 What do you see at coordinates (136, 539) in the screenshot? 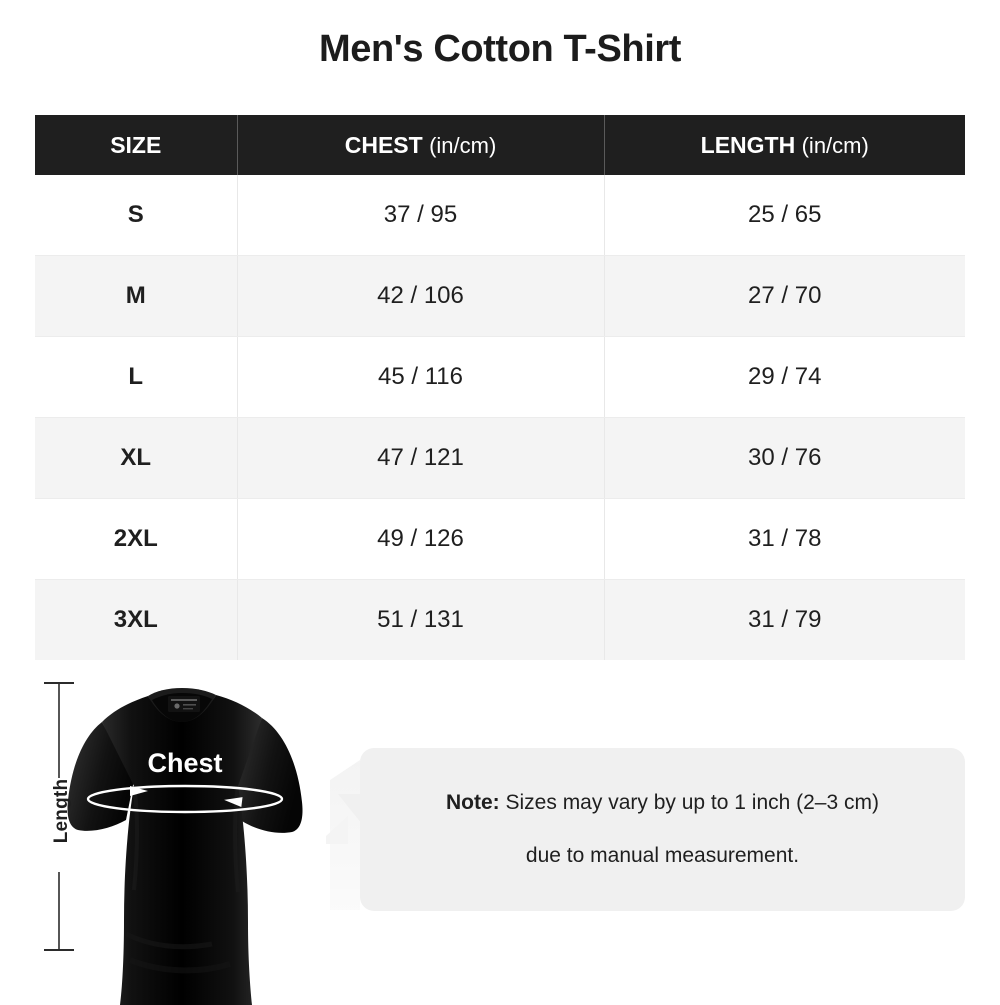
I see `cell-size: 2XL` at bounding box center [136, 539].